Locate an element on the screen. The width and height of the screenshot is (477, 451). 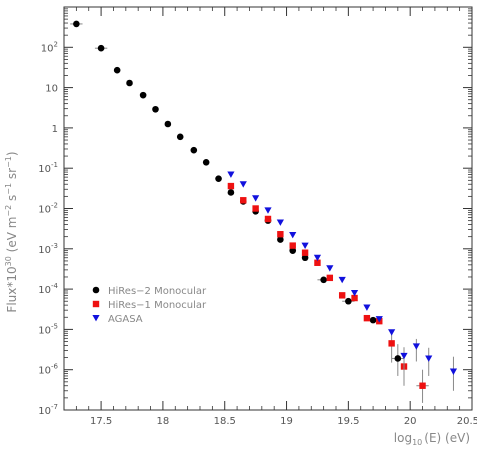
y-axis-title-main-sup: 30 is located at coordinates (8, 261).